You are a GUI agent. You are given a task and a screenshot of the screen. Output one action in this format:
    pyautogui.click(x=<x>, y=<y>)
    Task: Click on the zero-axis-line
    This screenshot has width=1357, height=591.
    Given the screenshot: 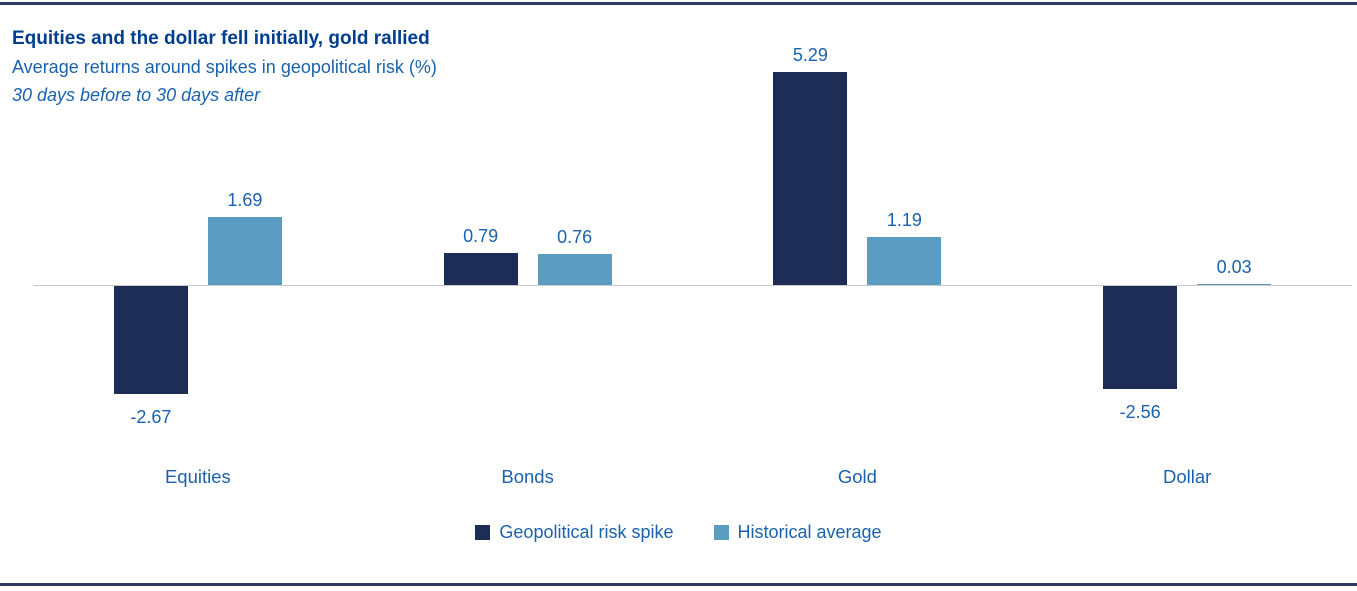 What is the action you would take?
    pyautogui.click(x=692, y=285)
    